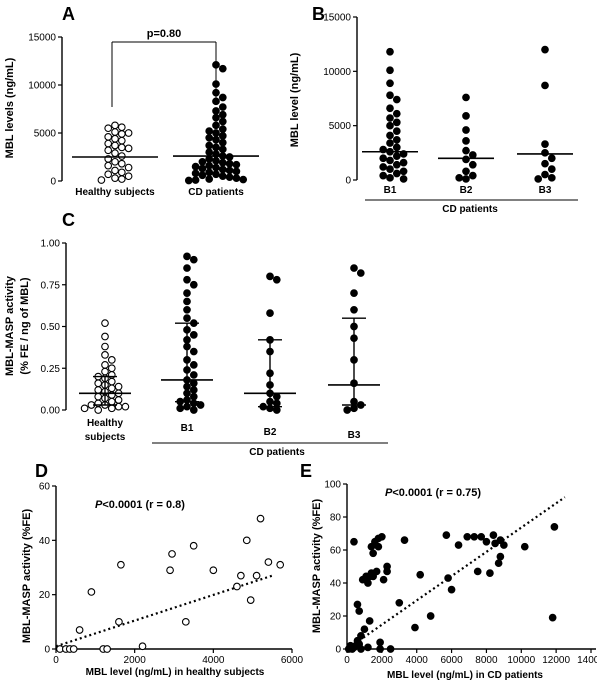 The image size is (597, 685). I want to click on panel-e-ytick-label: 40, so click(336, 584).